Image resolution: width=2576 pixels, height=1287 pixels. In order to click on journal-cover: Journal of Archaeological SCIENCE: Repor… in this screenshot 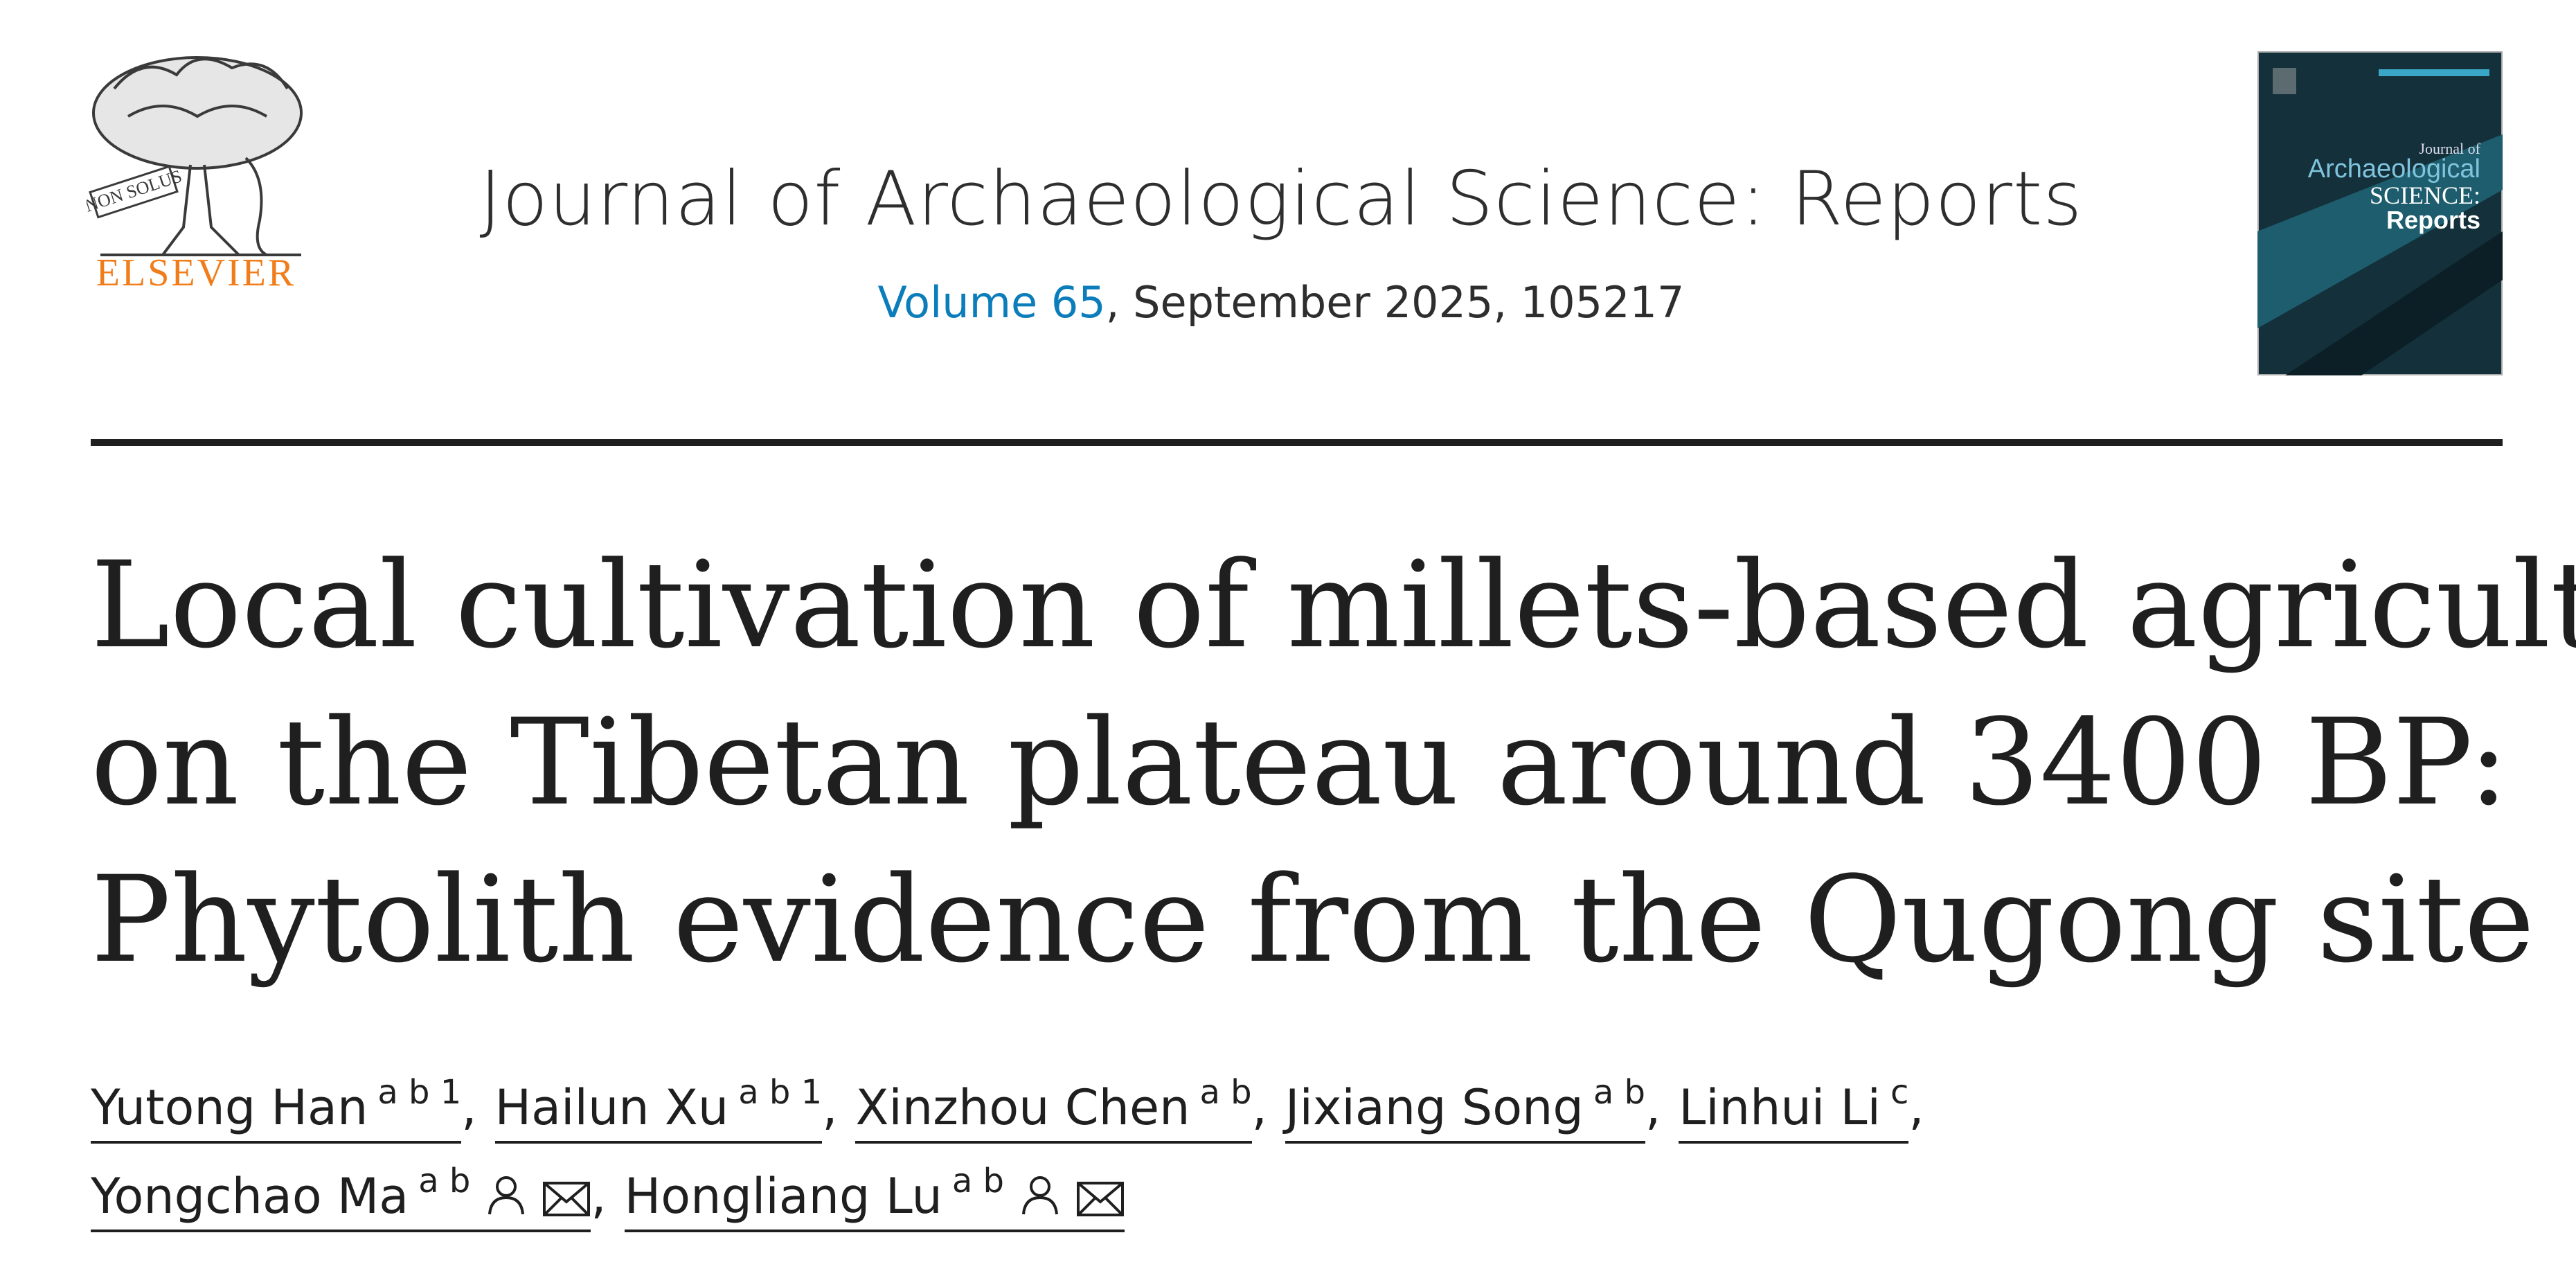, I will do `click(2380, 213)`.